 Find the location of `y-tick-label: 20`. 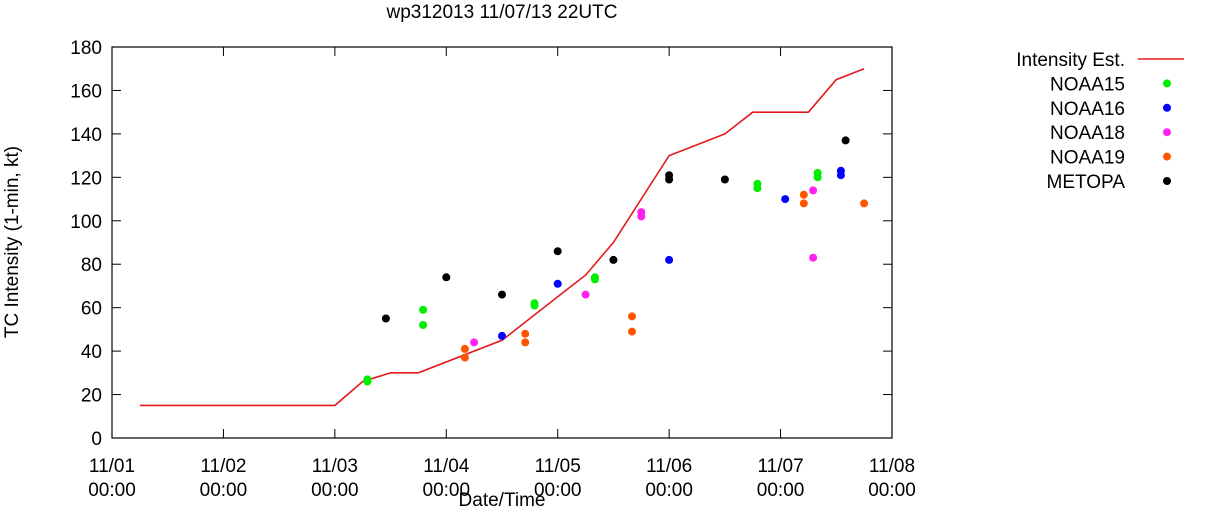

y-tick-label: 20 is located at coordinates (91, 396).